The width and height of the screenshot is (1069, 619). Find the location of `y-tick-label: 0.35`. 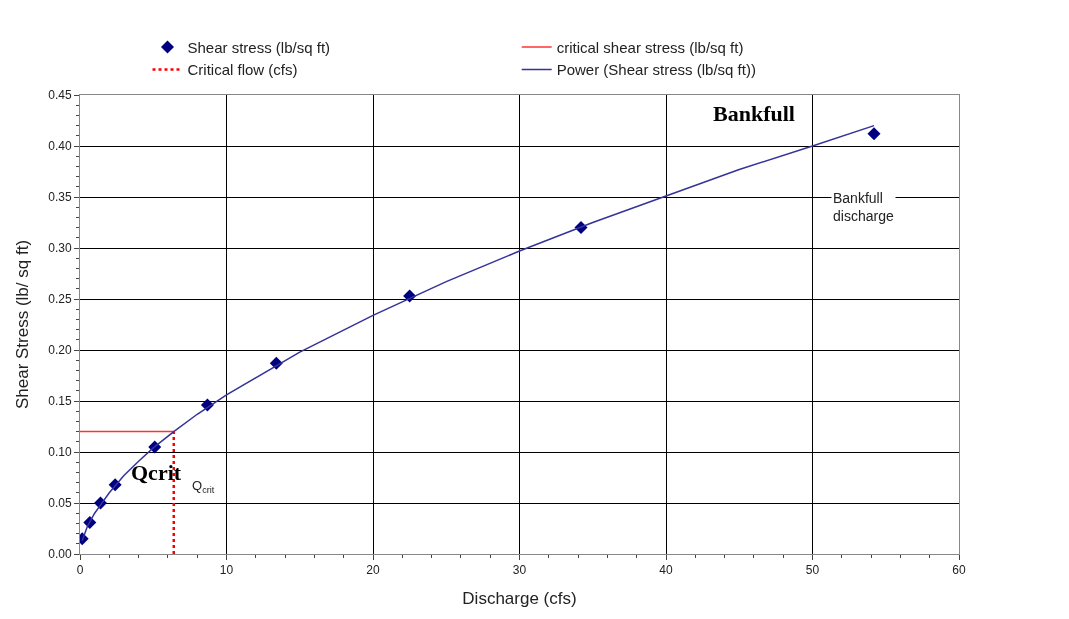

y-tick-label: 0.35 is located at coordinates (60, 197).